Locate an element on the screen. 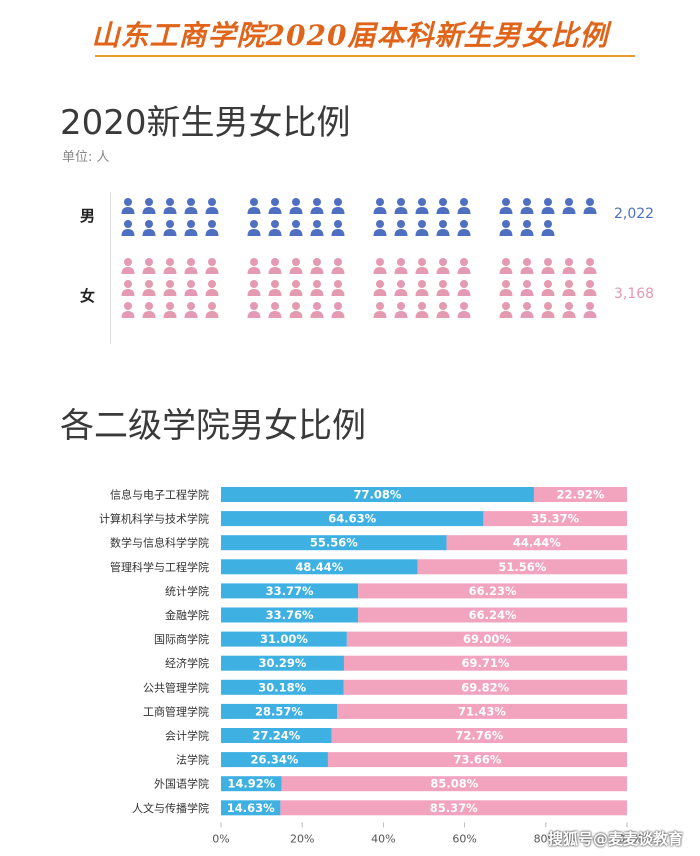 The image size is (700, 856). bar-value-label: 33.76% is located at coordinates (290, 615).